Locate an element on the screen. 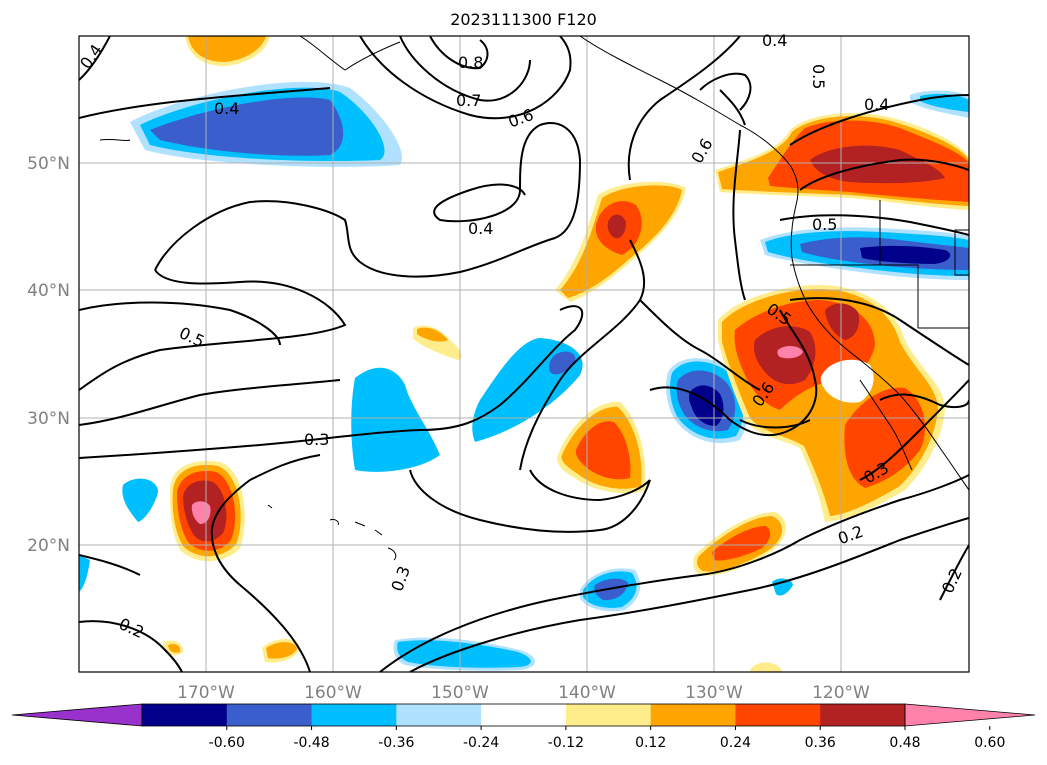  colorbar-tick-label: -0.12 is located at coordinates (566, 743).